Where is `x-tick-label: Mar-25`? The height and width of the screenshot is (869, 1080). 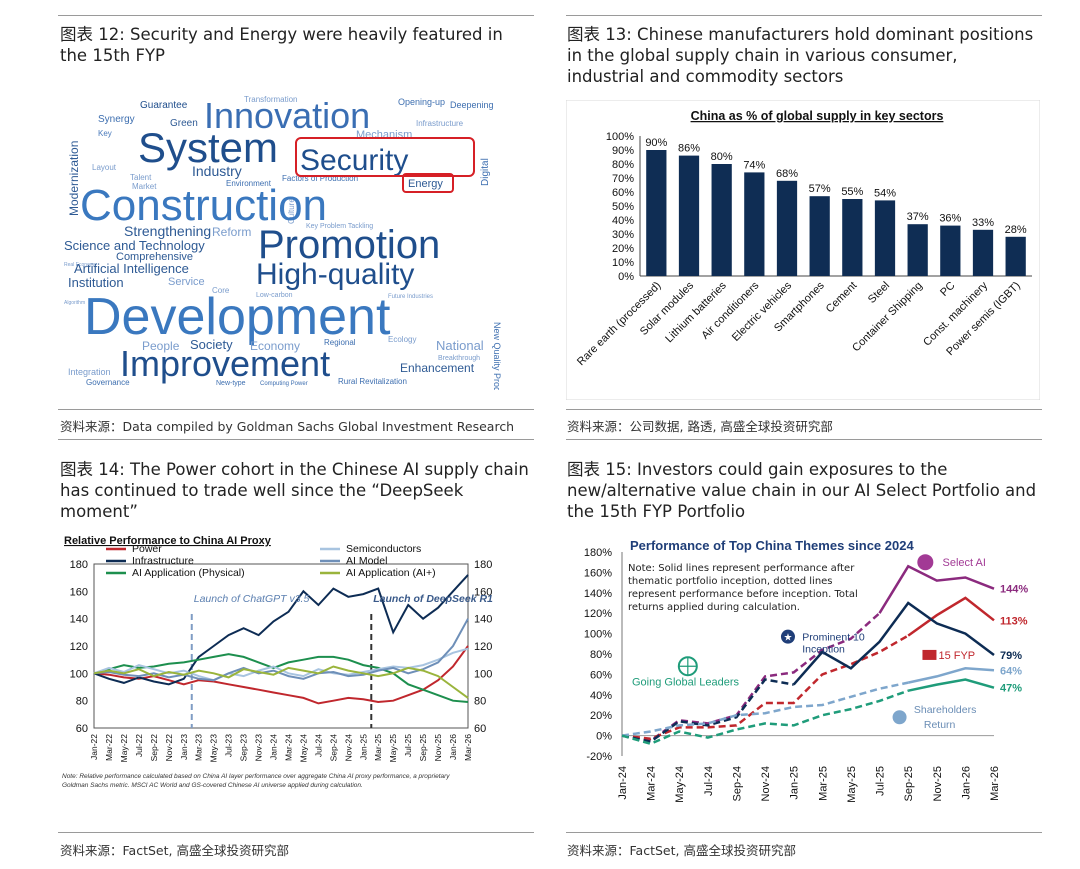
x-tick-label: Mar-25 is located at coordinates (378, 747).